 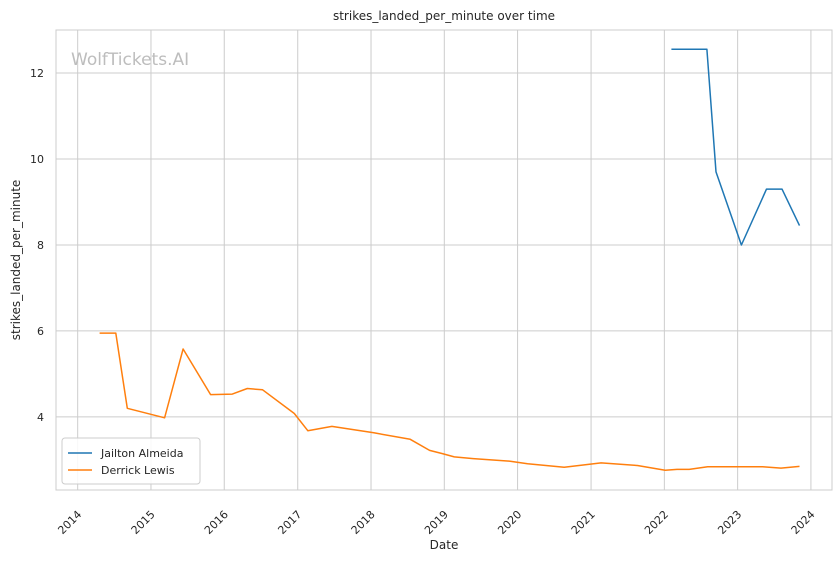 What do you see at coordinates (37, 73) in the screenshot?
I see `y-tick-label: 12` at bounding box center [37, 73].